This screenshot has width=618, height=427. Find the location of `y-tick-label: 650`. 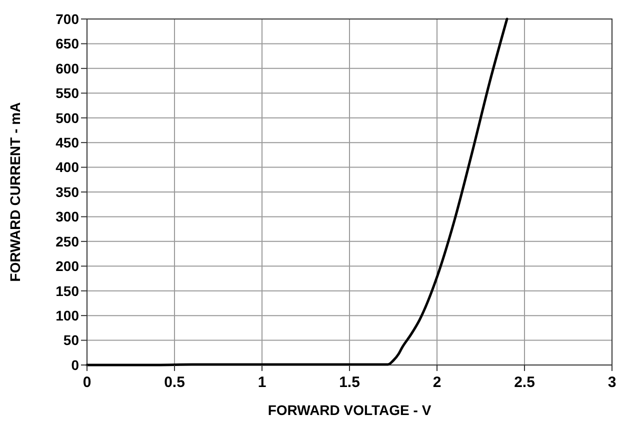

y-tick-label: 650 is located at coordinates (68, 44).